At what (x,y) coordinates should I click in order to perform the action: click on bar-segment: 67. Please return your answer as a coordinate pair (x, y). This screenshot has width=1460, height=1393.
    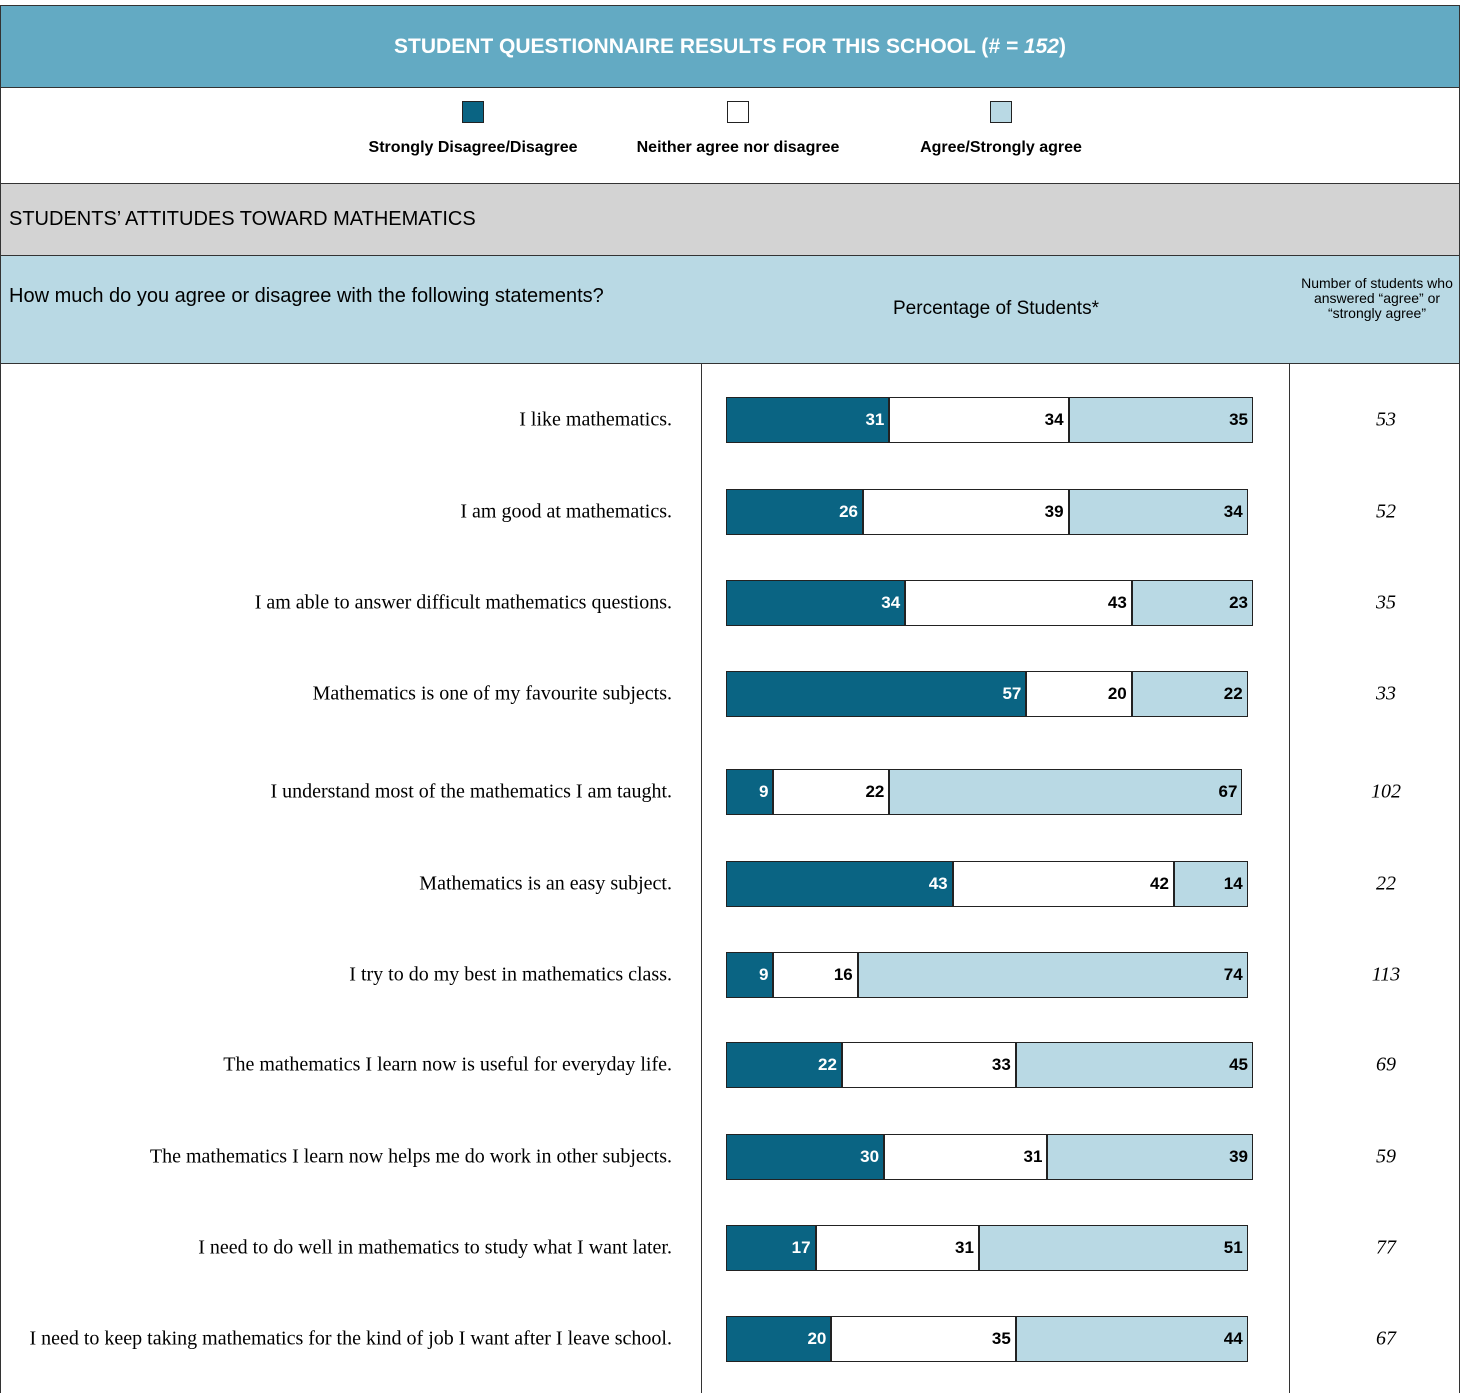
    Looking at the image, I should click on (1066, 792).